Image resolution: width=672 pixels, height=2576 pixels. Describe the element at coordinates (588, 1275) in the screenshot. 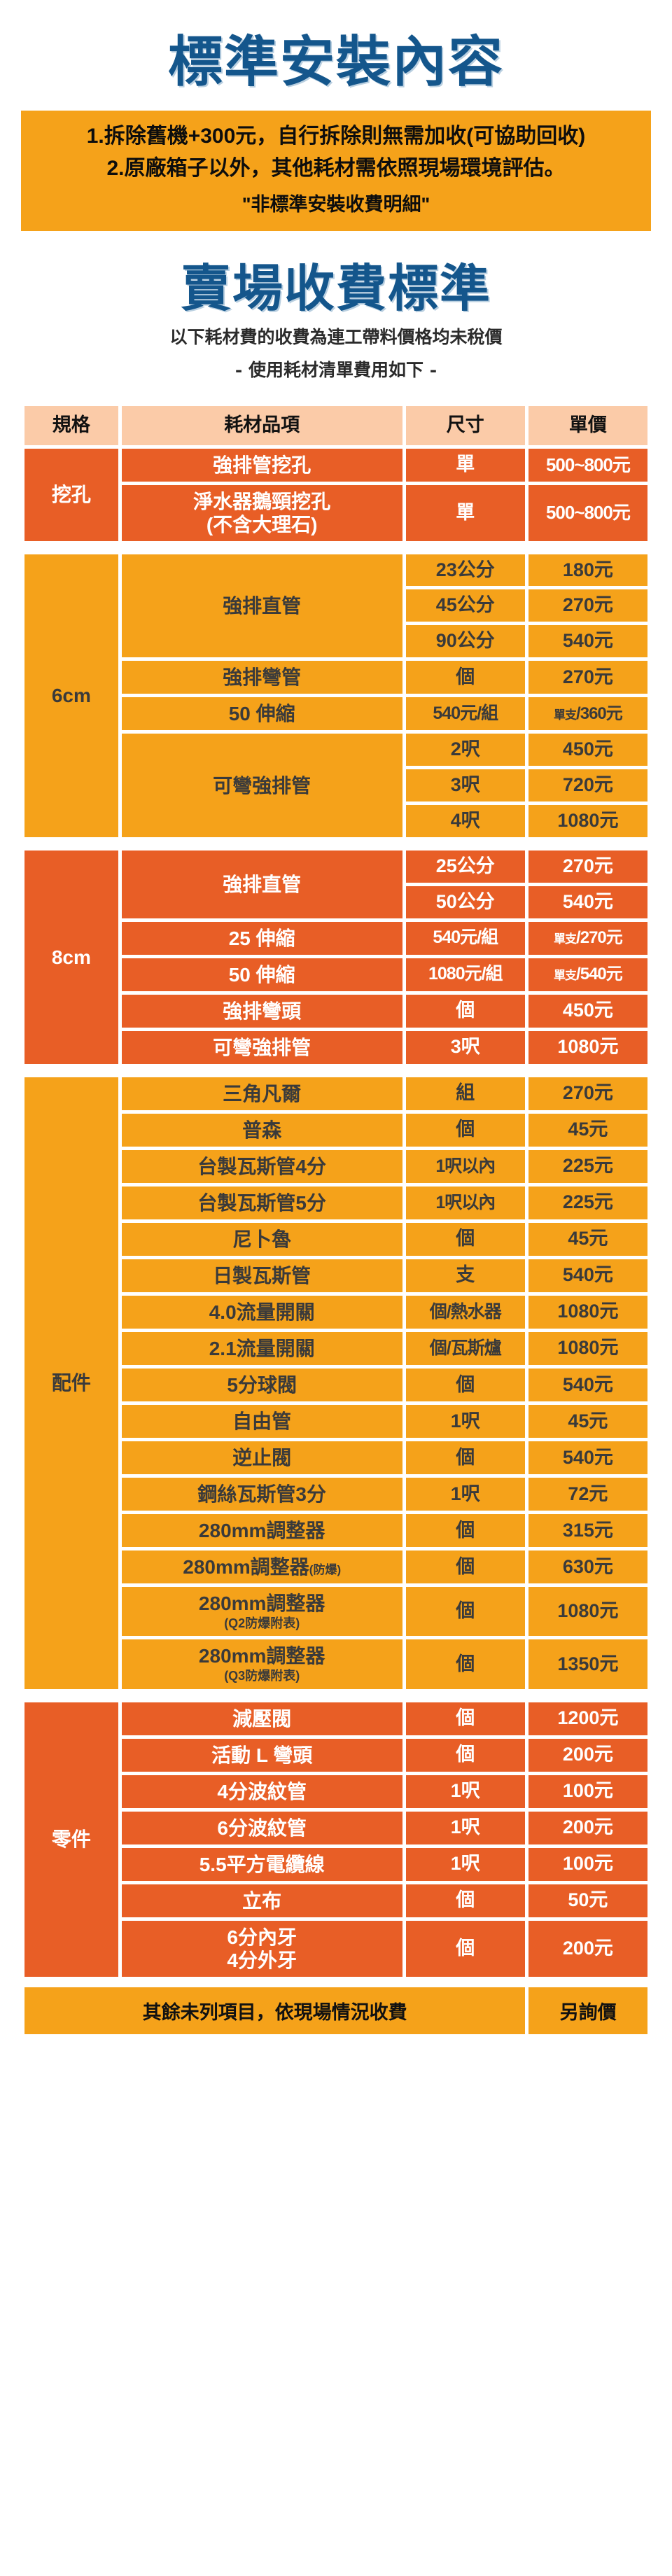

I see `row-price: 540元` at that location.